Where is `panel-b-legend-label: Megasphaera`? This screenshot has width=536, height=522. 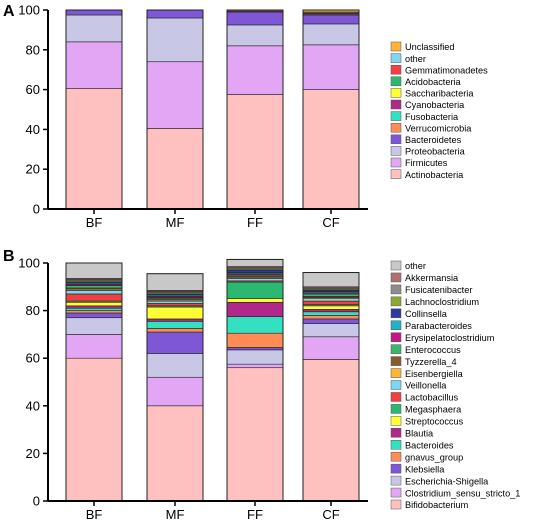 panel-b-legend-label: Megasphaera is located at coordinates (433, 410).